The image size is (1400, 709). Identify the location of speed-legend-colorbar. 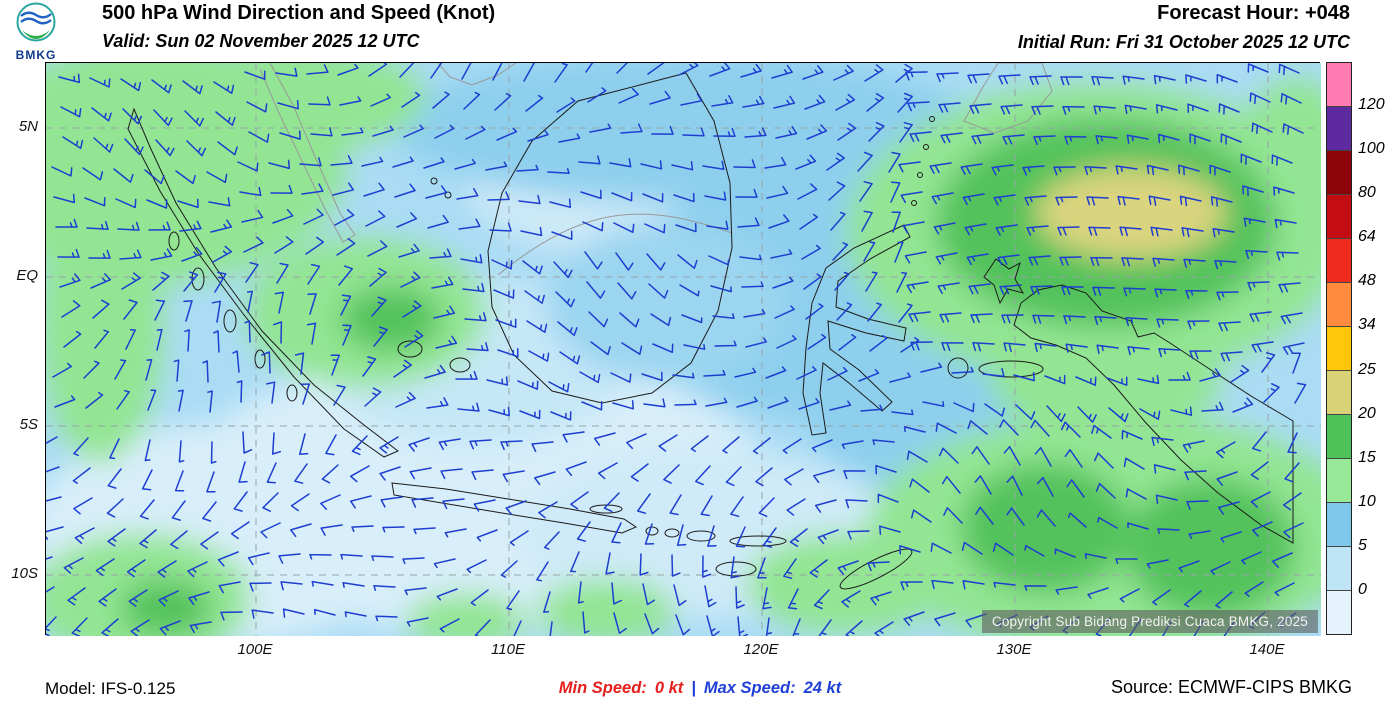
(1339, 348).